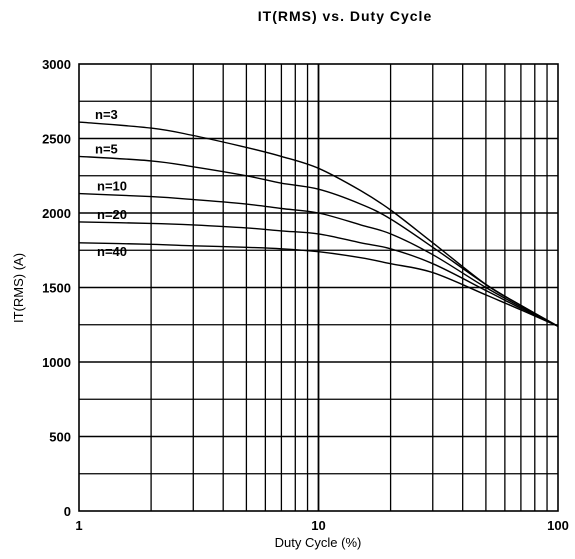  Describe the element at coordinates (558, 525) in the screenshot. I see `x-tick-label: 100` at that location.